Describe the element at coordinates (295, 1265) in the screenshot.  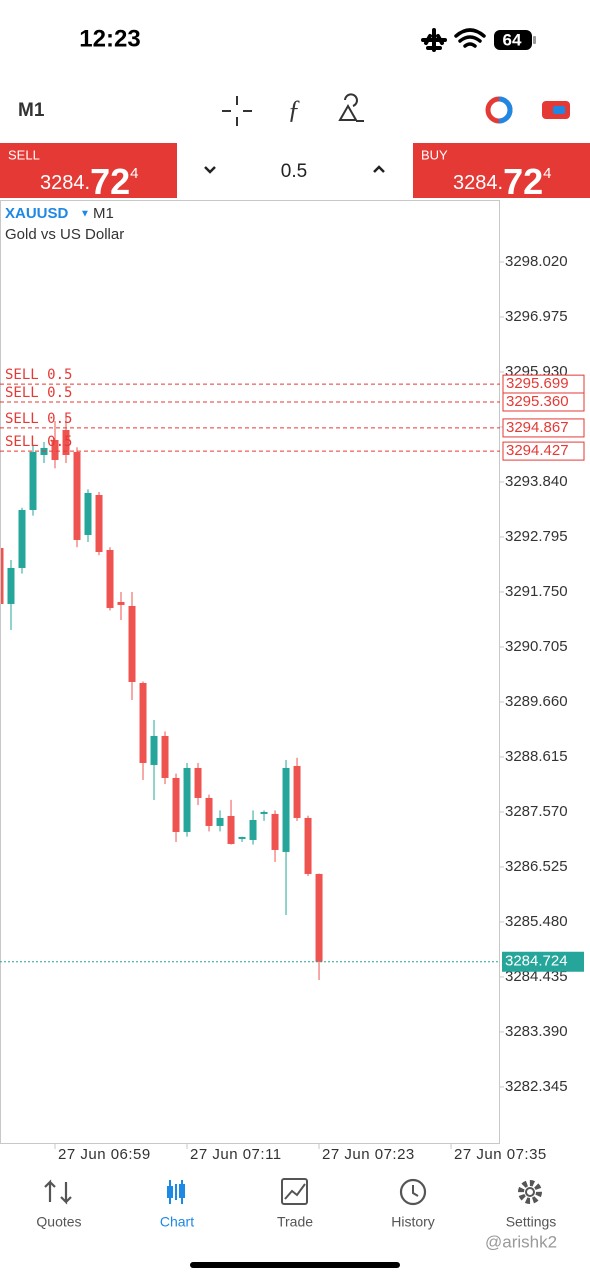
I see `home-indicator` at that location.